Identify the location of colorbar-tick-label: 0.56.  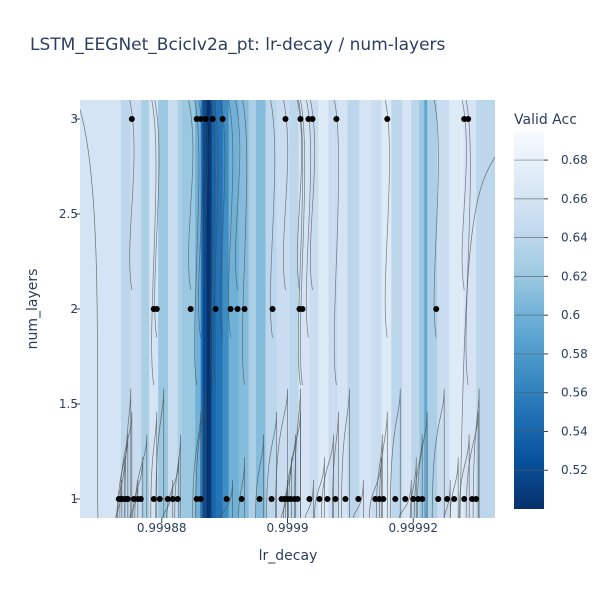
(574, 393).